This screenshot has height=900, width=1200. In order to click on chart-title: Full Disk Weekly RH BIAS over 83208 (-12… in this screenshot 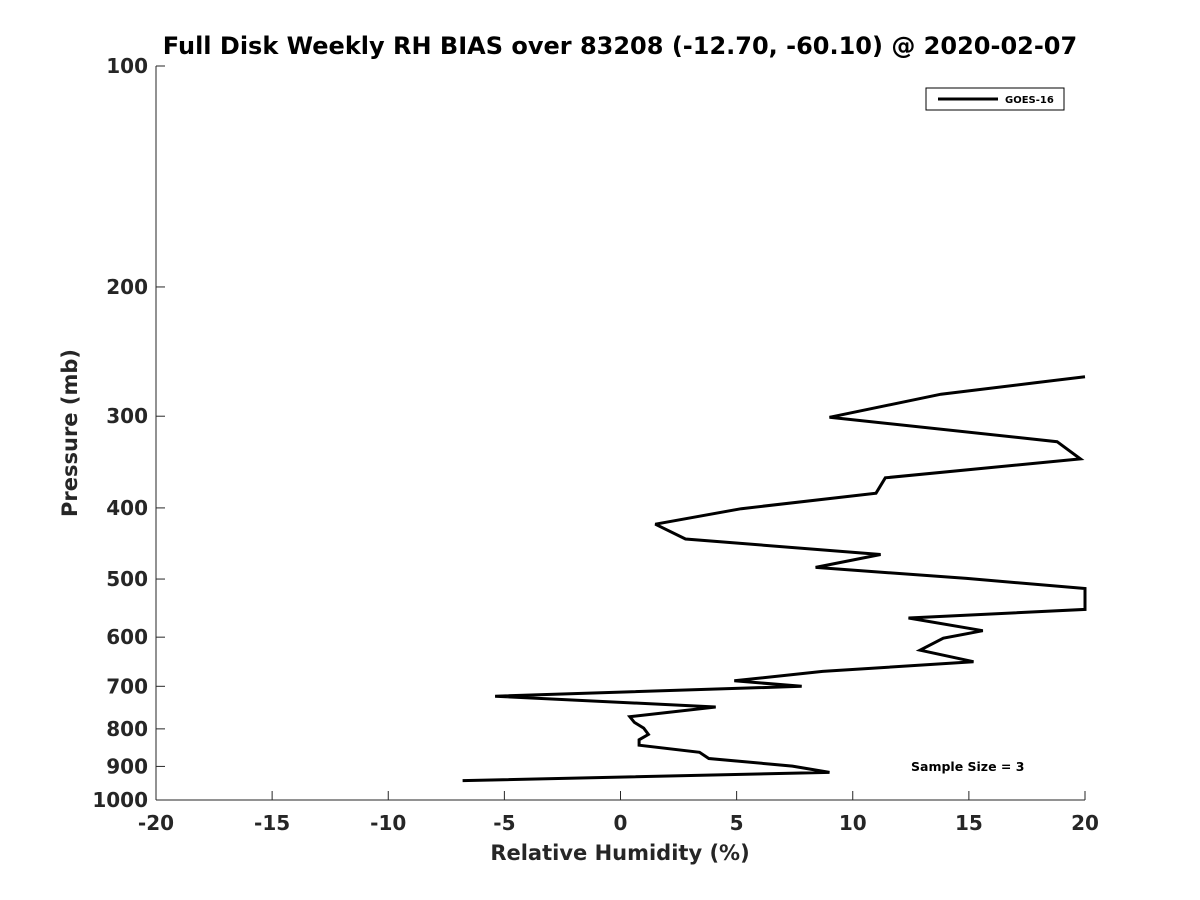, I will do `click(620, 46)`.